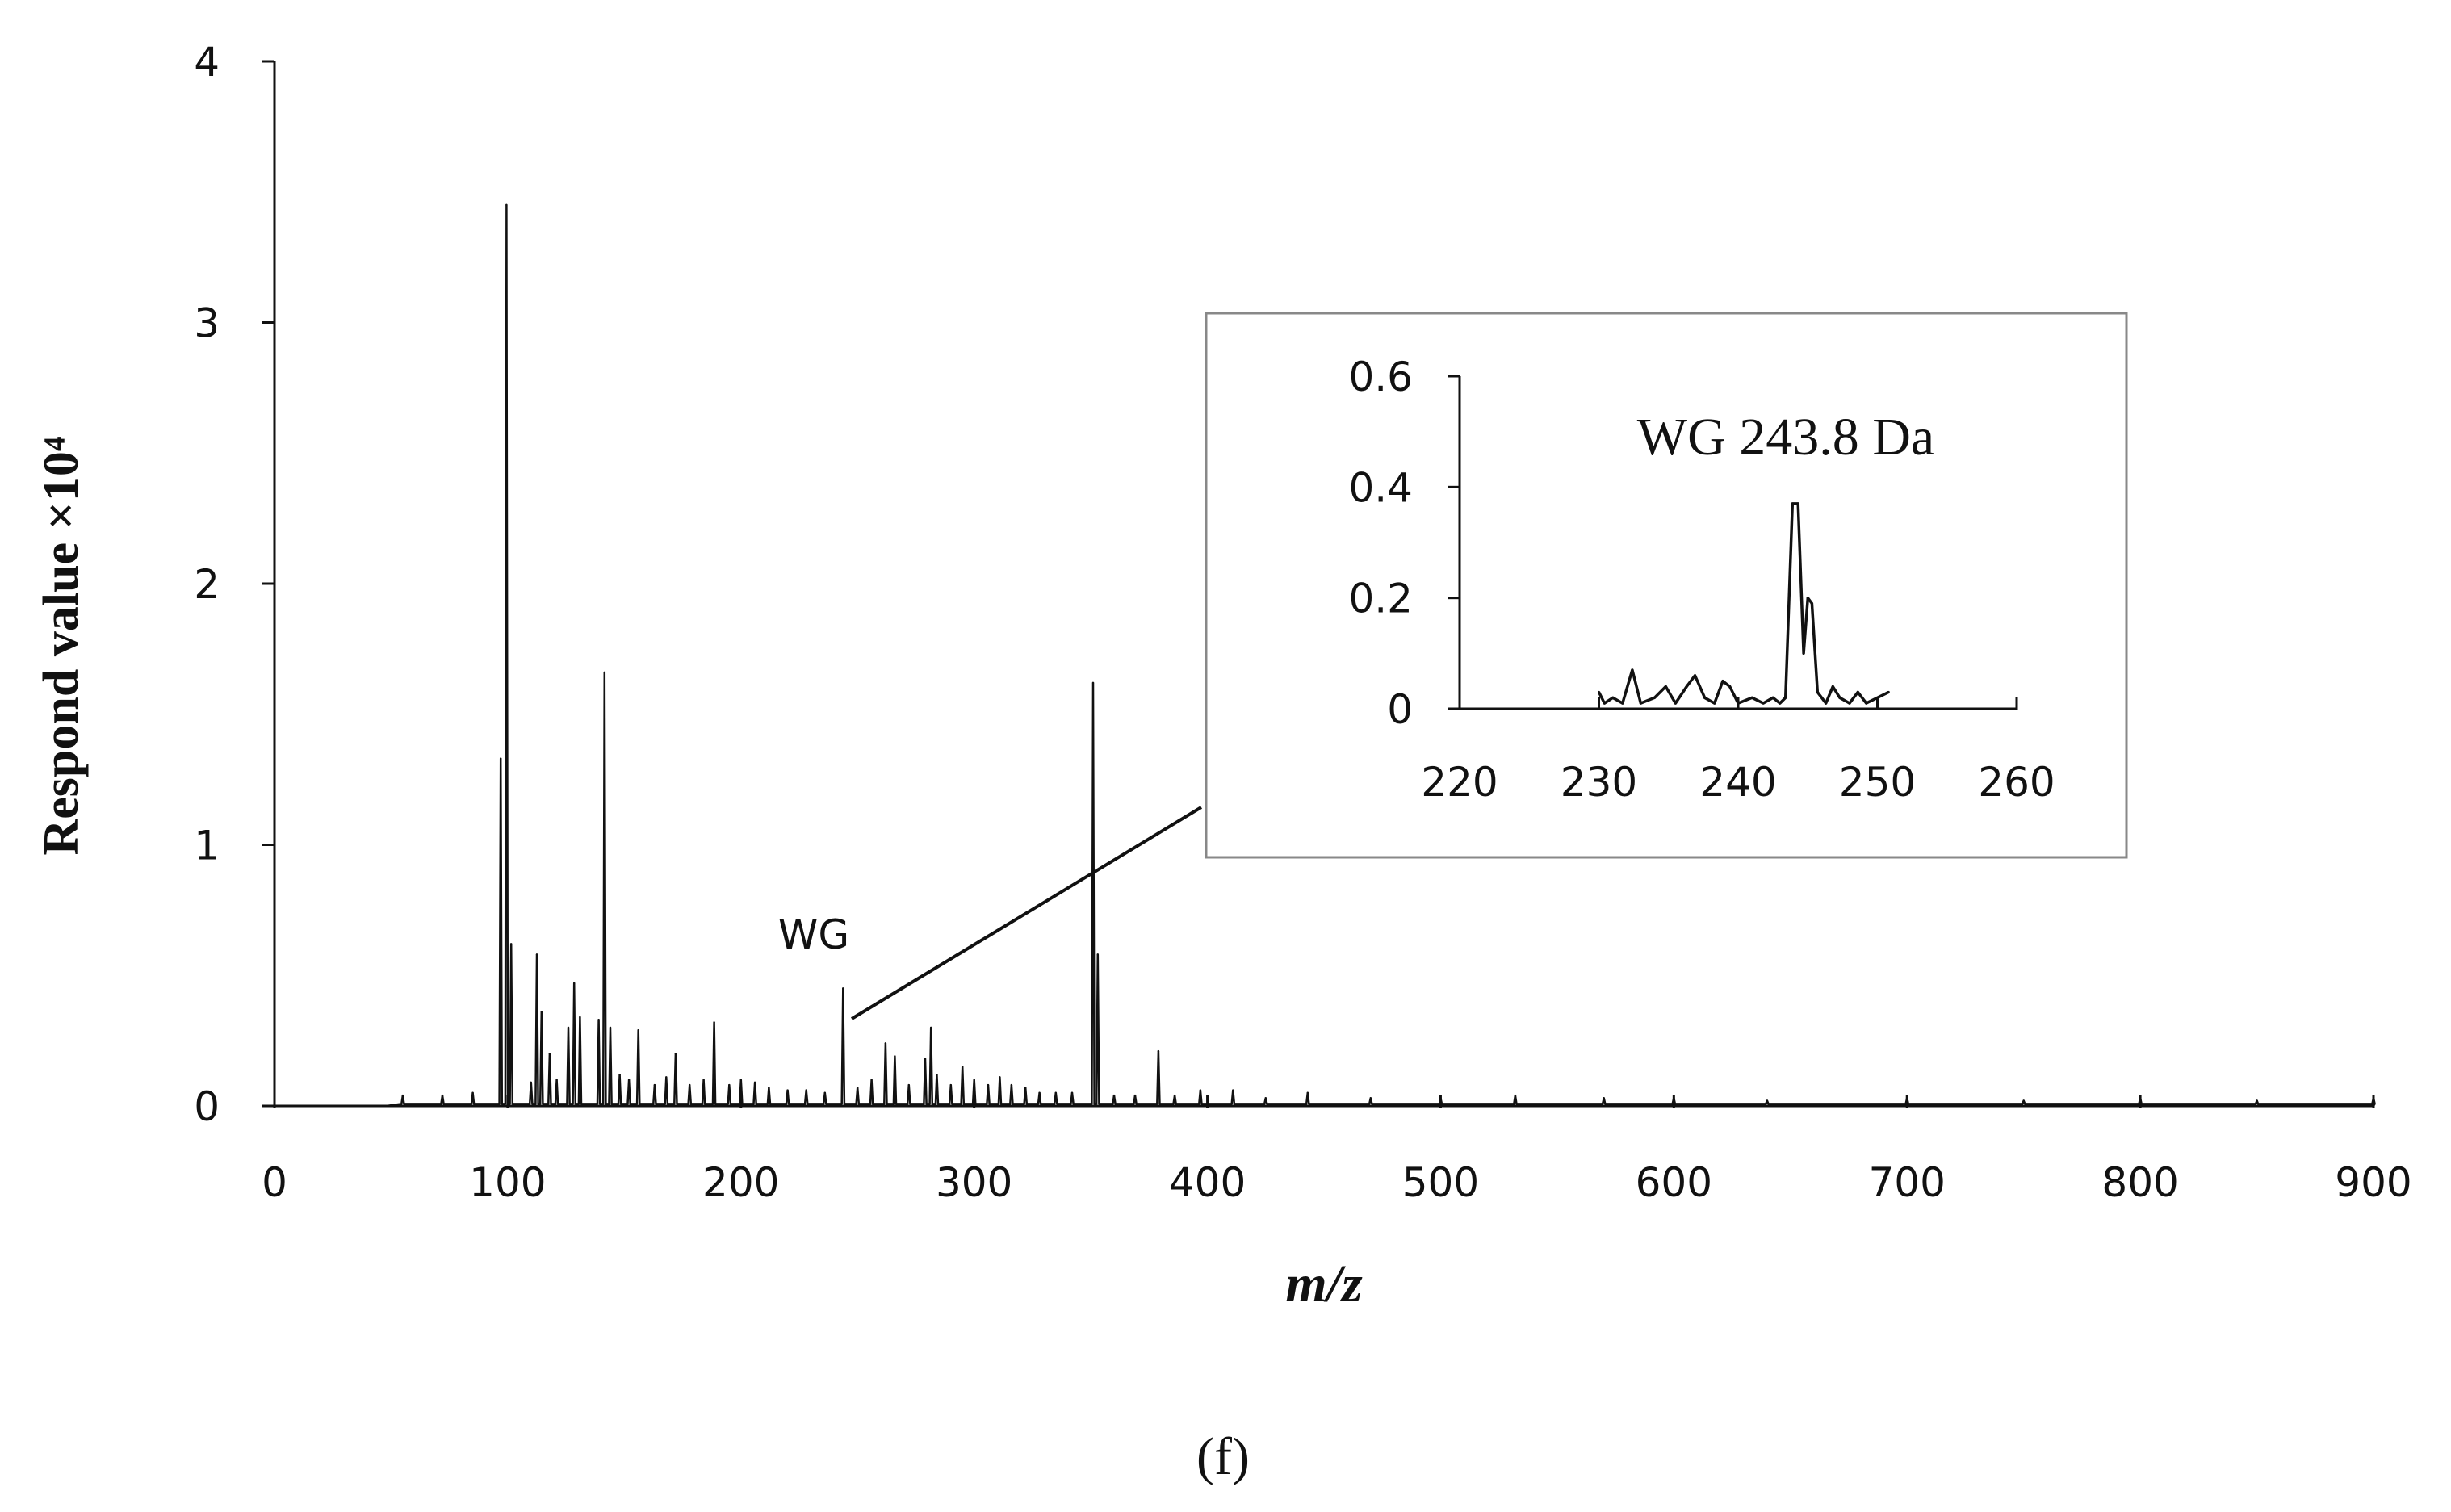 This screenshot has width=2451, height=1512. I want to click on x-tick-label: 500, so click(1441, 1182).